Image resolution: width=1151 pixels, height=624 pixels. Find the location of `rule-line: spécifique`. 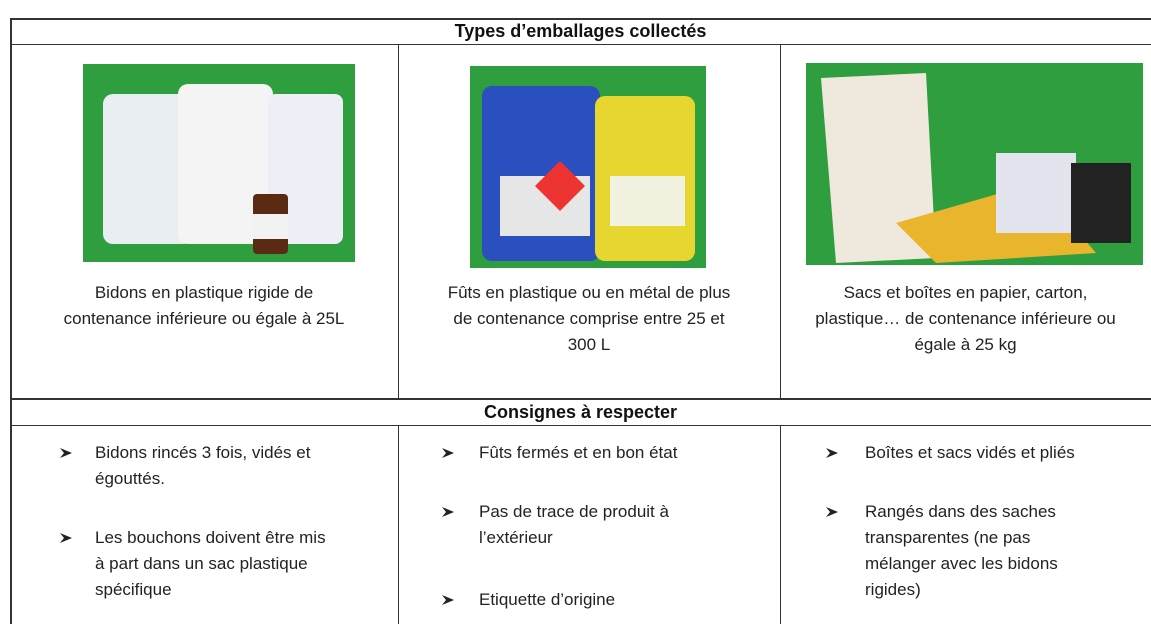

rule-line: spécifique is located at coordinates (133, 589).